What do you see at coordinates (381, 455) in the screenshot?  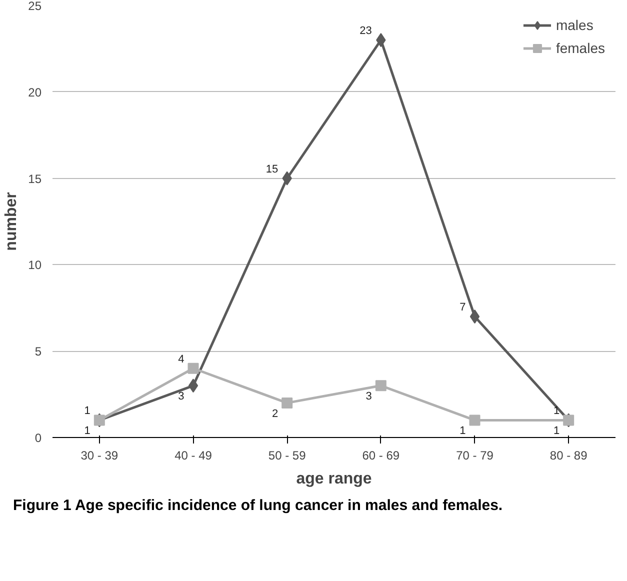 I see `x-tick-label: 60 - 69` at bounding box center [381, 455].